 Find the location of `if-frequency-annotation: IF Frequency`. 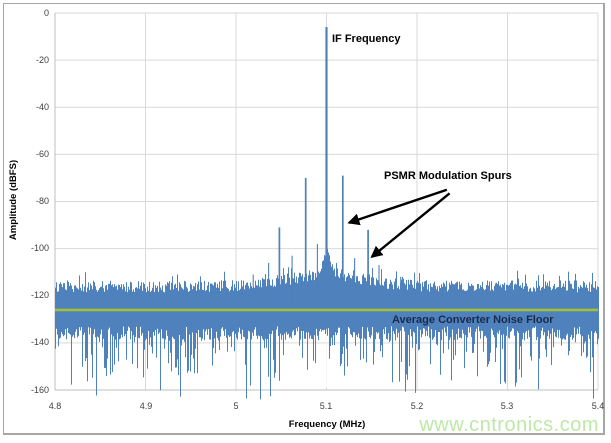

if-frequency-annotation: IF Frequency is located at coordinates (366, 39).